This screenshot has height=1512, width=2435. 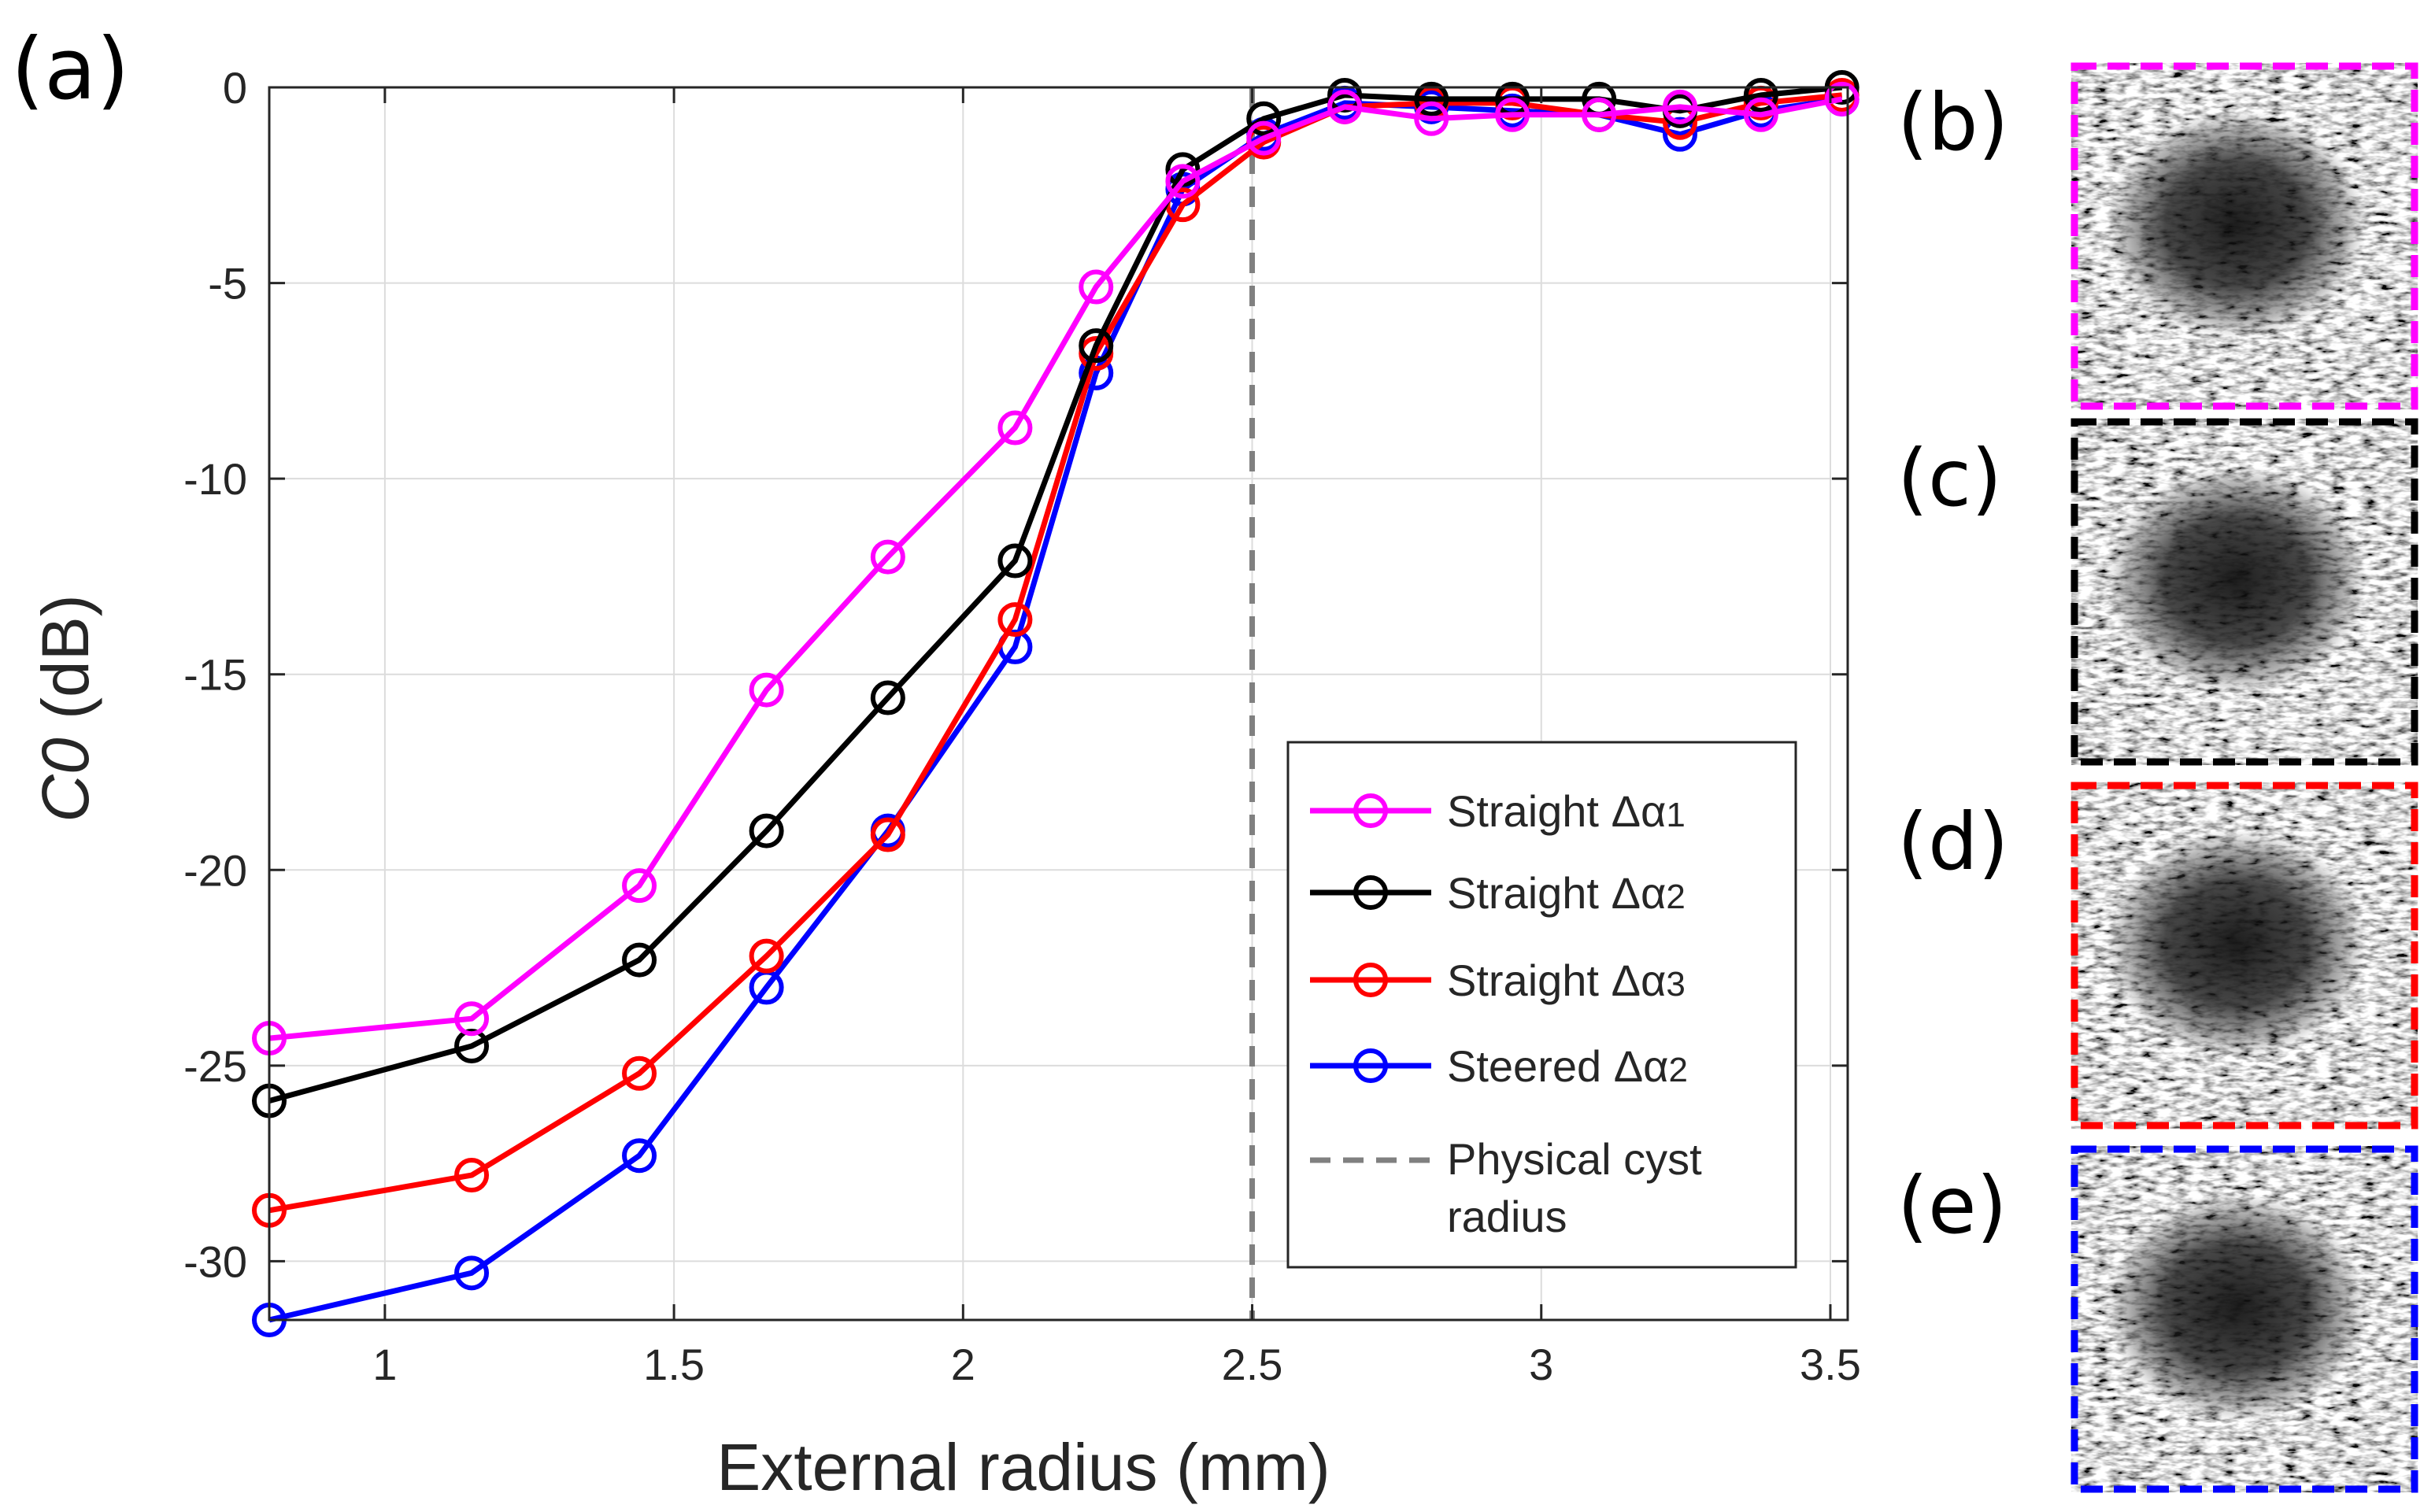 What do you see at coordinates (1831, 1364) in the screenshot?
I see `x-tick-label: 3.5` at bounding box center [1831, 1364].